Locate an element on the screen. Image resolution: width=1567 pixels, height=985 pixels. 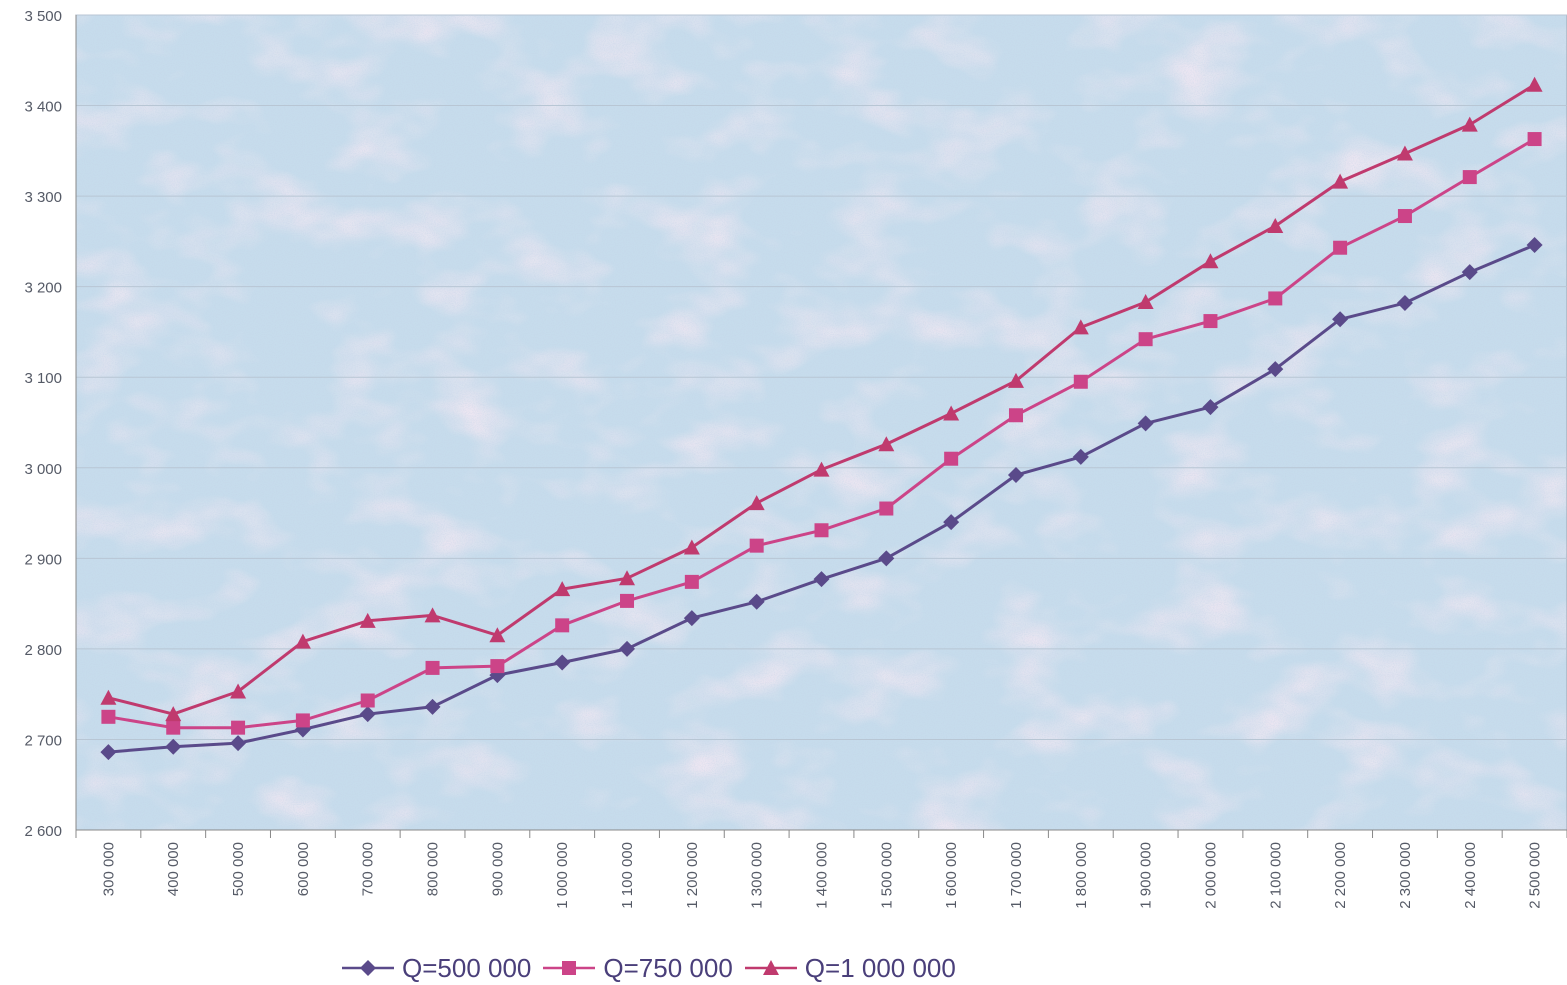
x-tick-label: 1 500 000 is located at coordinates (886, 875).